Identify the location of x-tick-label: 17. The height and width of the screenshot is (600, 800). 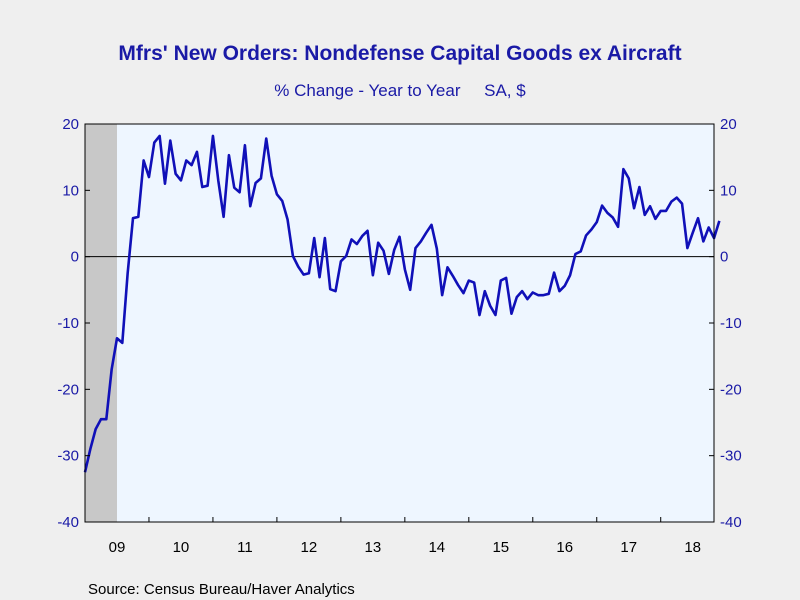
(628, 547).